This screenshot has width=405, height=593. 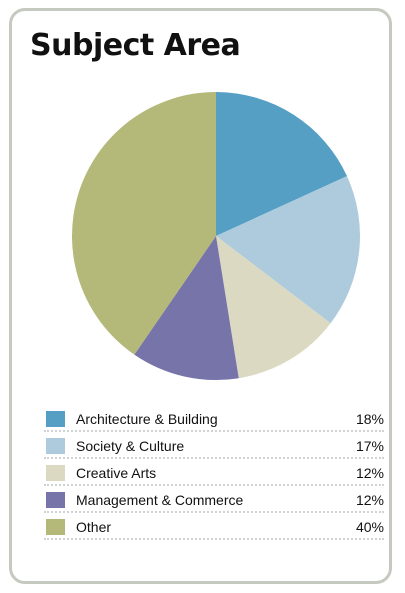 I want to click on pie-slice-society-culture, so click(x=288, y=250).